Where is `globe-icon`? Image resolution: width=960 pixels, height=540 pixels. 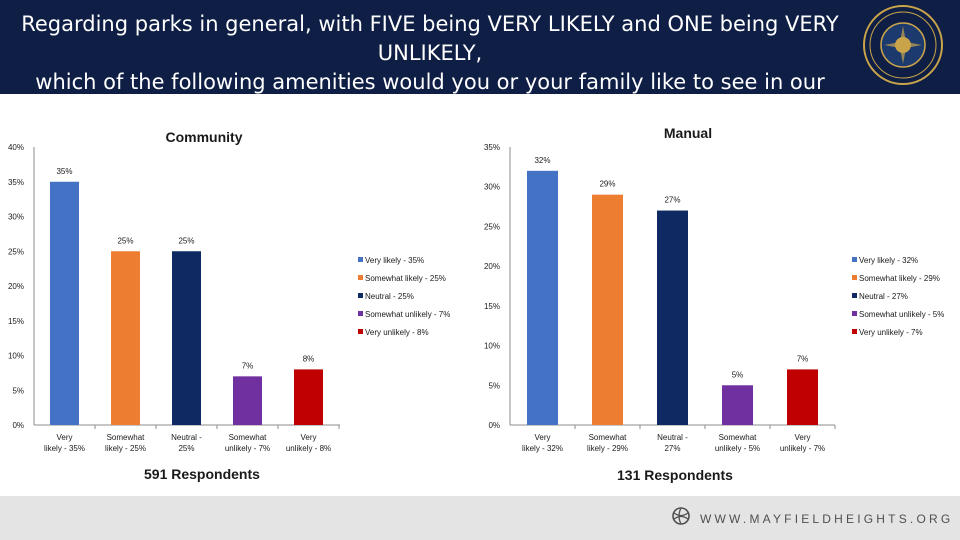
globe-icon is located at coordinates (681, 516).